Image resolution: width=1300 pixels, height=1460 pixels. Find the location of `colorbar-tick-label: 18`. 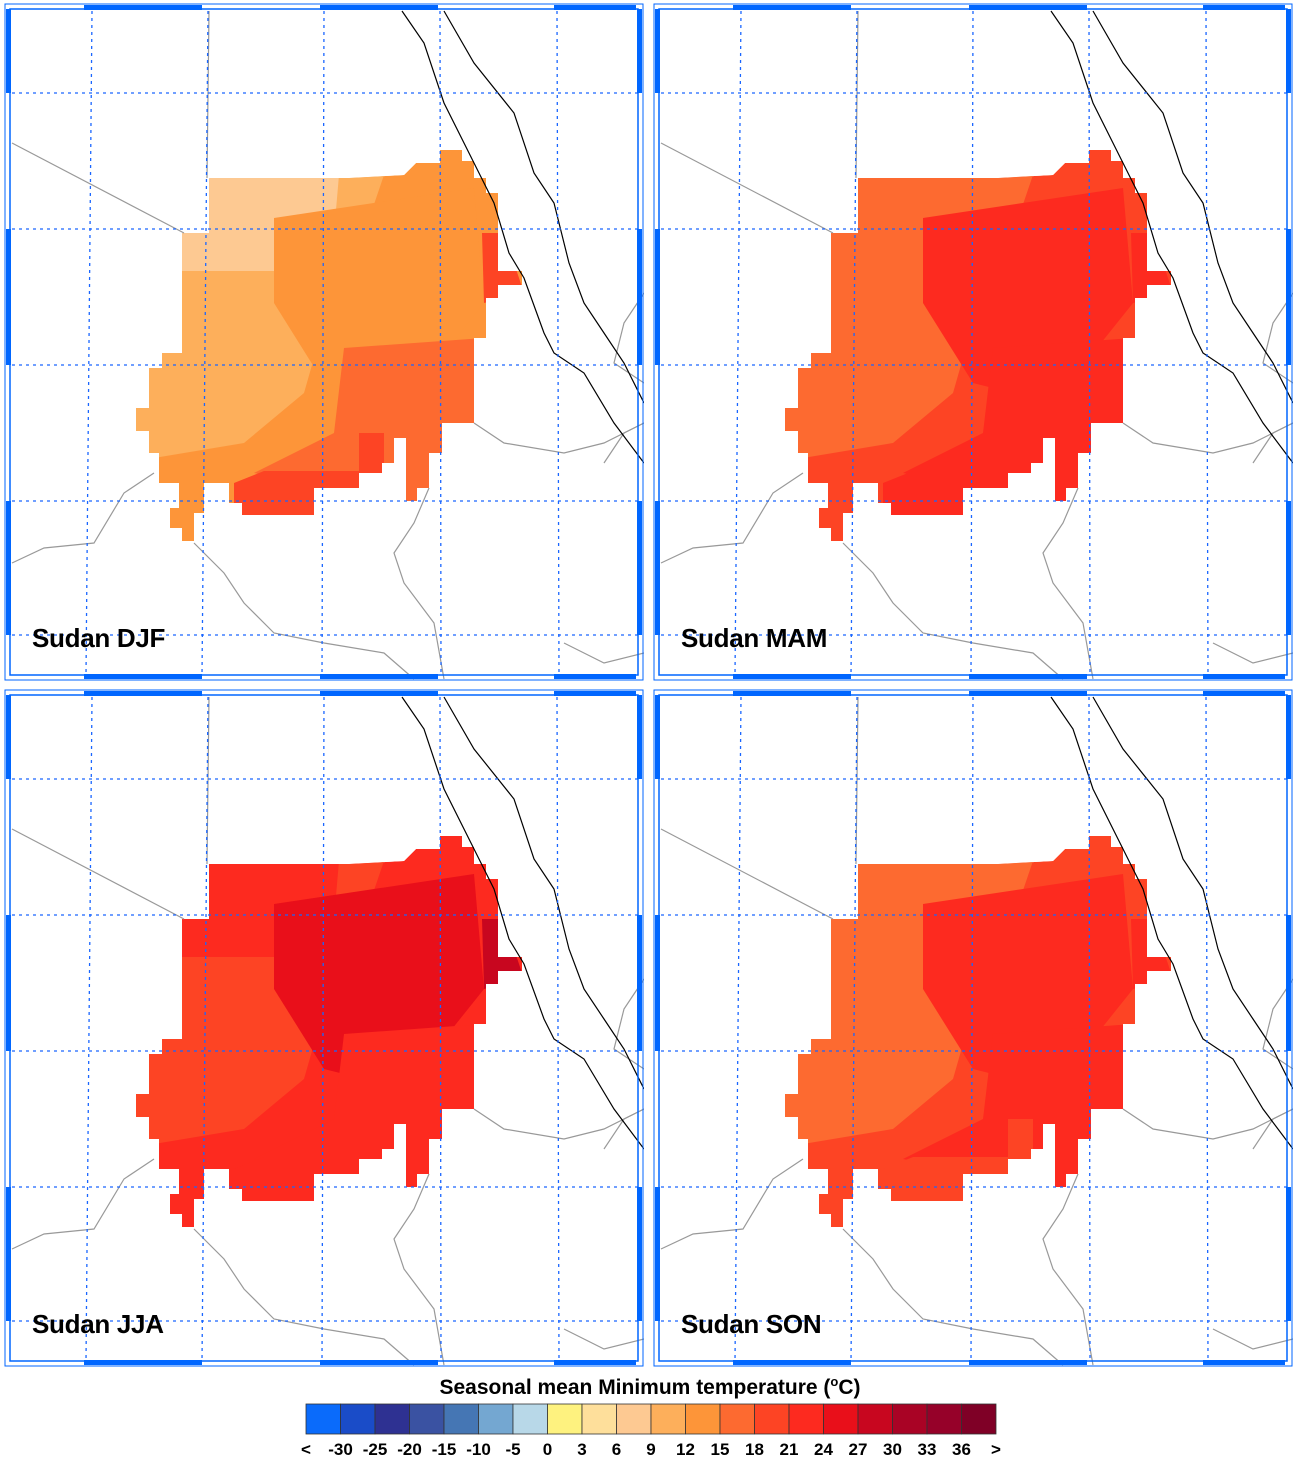

colorbar-tick-label: 18 is located at coordinates (754, 1449).